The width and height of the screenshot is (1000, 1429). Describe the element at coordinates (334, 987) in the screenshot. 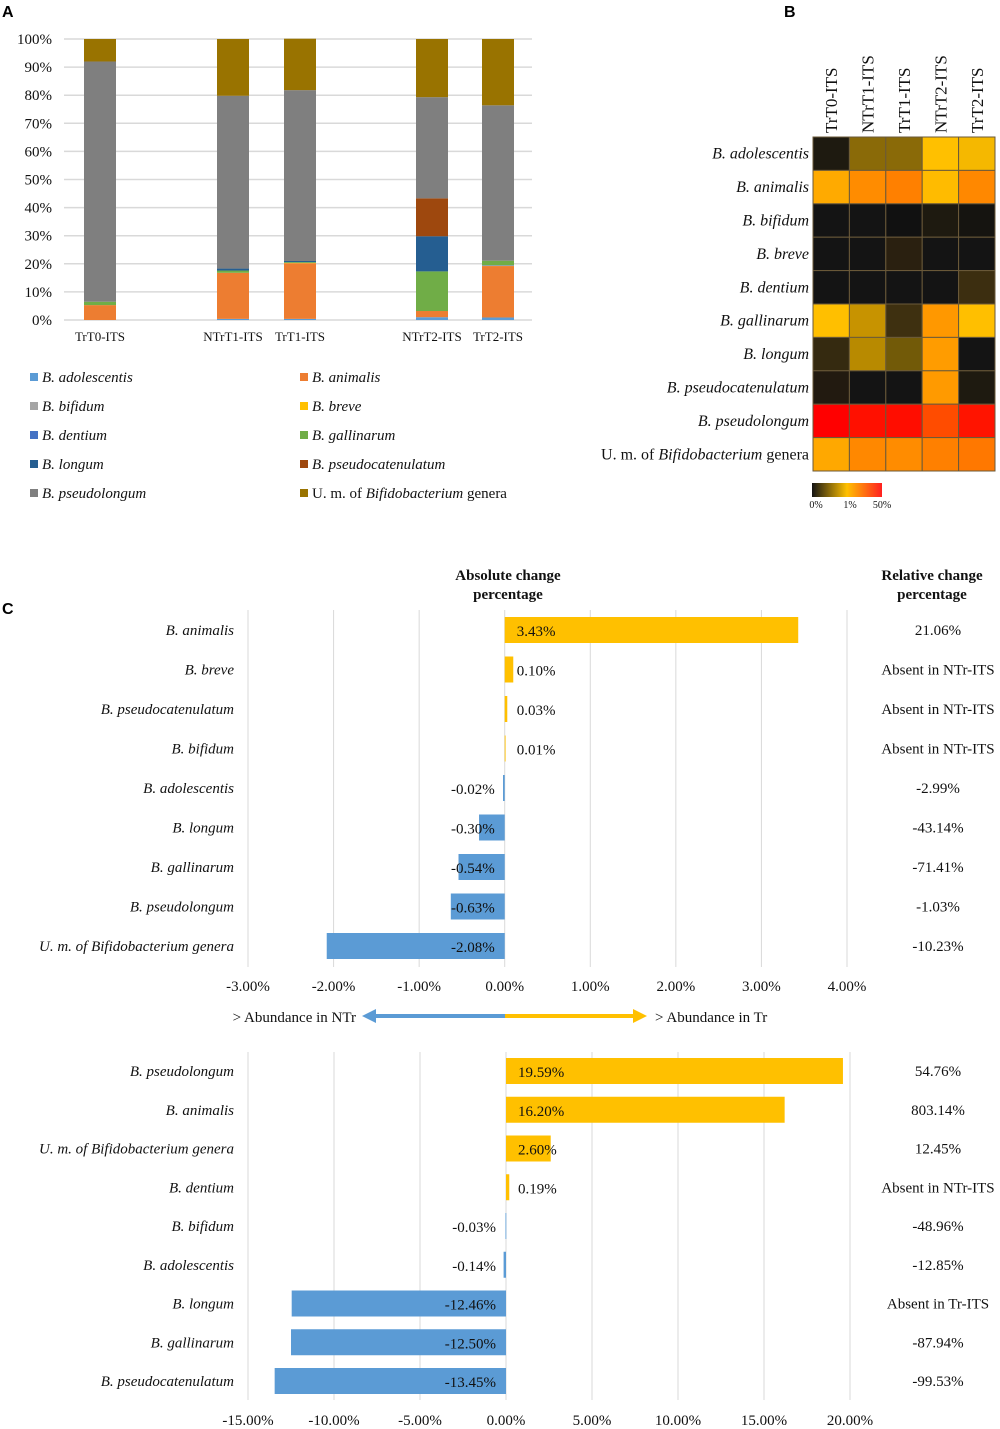

I see `x-tick-label: -2.00%` at that location.